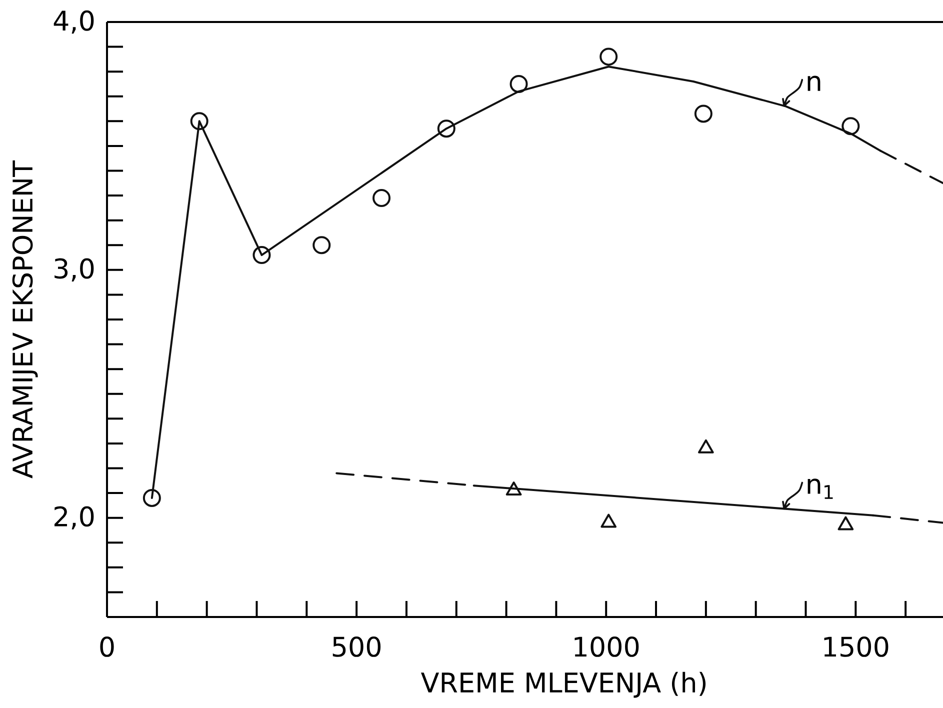 Image resolution: width=943 pixels, height=708 pixels. Describe the element at coordinates (814, 83) in the screenshot. I see `legend-label: n` at that location.